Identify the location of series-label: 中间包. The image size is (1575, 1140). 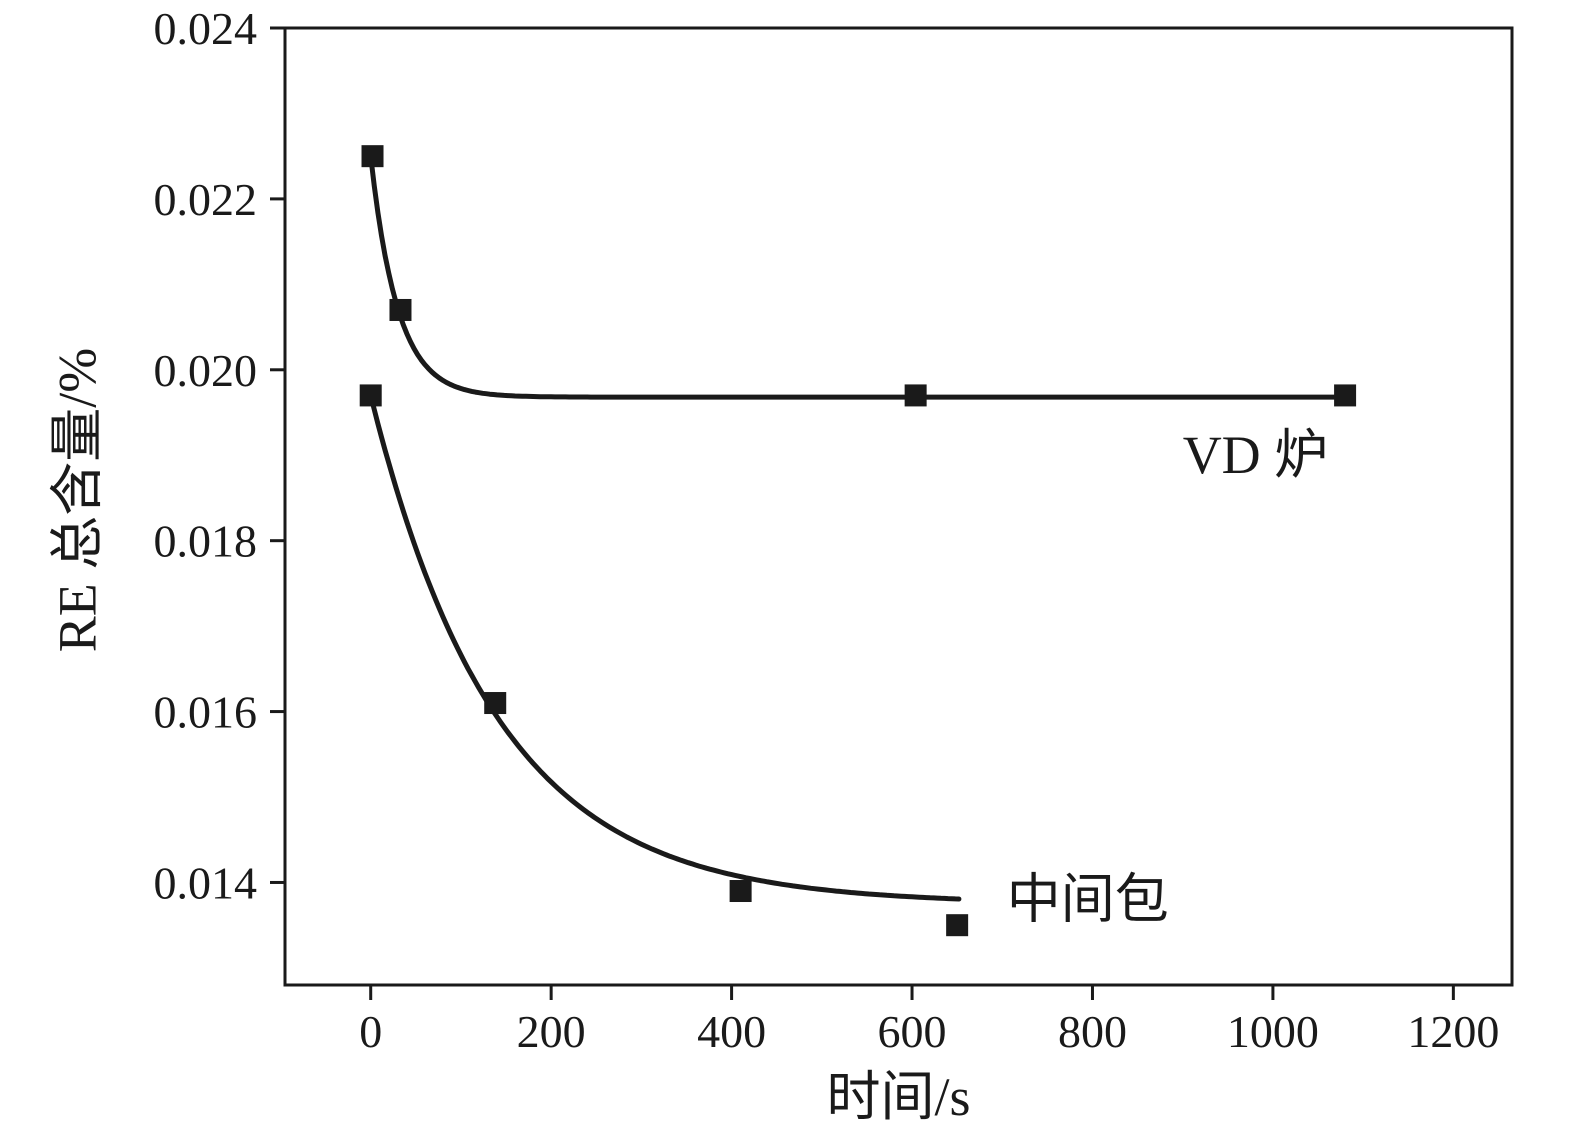
(1088, 900).